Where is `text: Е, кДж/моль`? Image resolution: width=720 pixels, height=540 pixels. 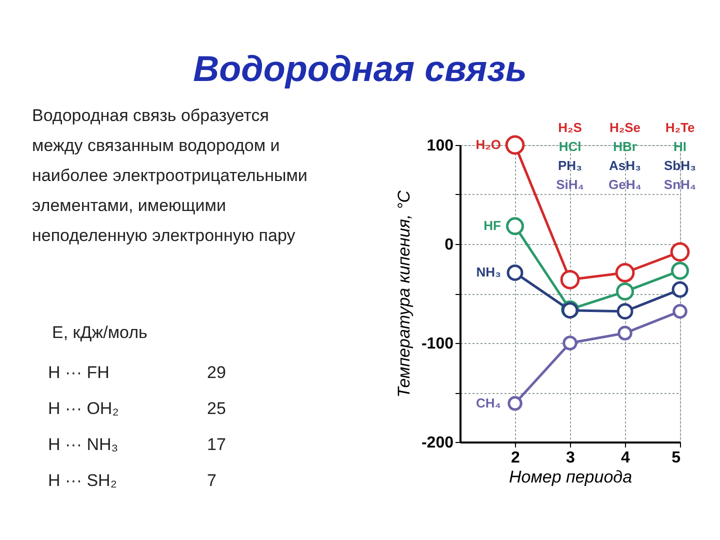 text: Е, кДж/моль is located at coordinates (100, 332).